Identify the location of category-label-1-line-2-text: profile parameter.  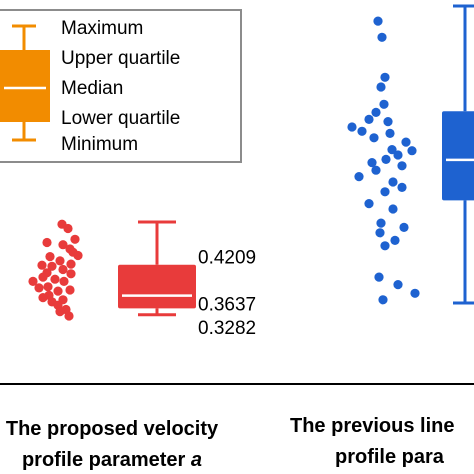
(106, 460).